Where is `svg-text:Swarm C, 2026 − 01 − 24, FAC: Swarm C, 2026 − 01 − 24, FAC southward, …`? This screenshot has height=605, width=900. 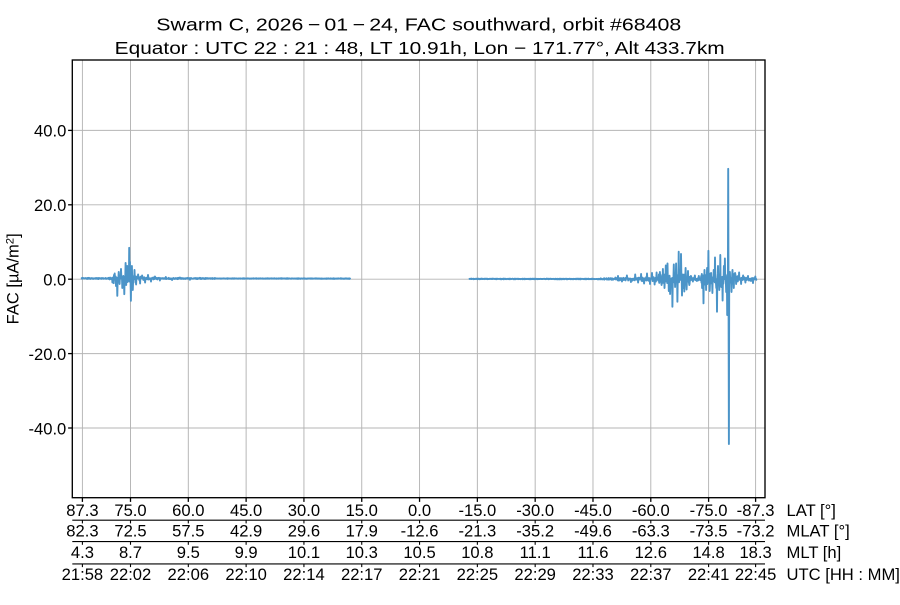 svg-text:Swarm C, 2026 − 01 − 24, FAC: Swarm C, 2026 − 01 − 24, FAC southward, … is located at coordinates (418, 25).